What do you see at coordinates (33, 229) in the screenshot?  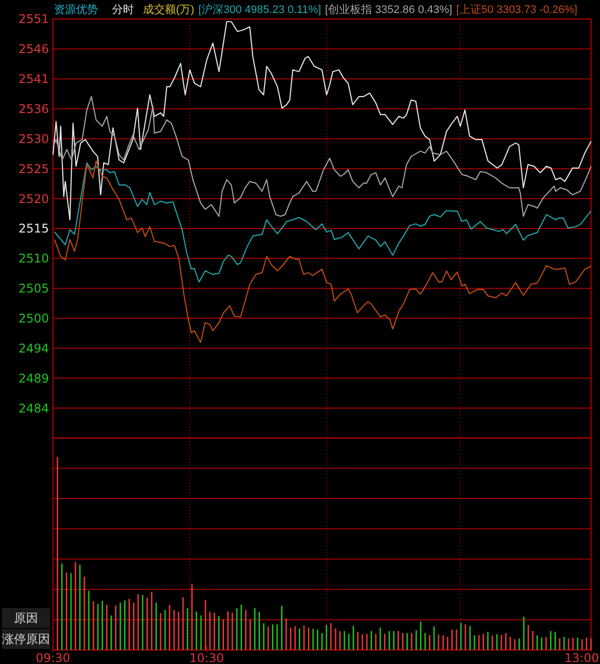 I see `y-tick-label: 2515` at bounding box center [33, 229].